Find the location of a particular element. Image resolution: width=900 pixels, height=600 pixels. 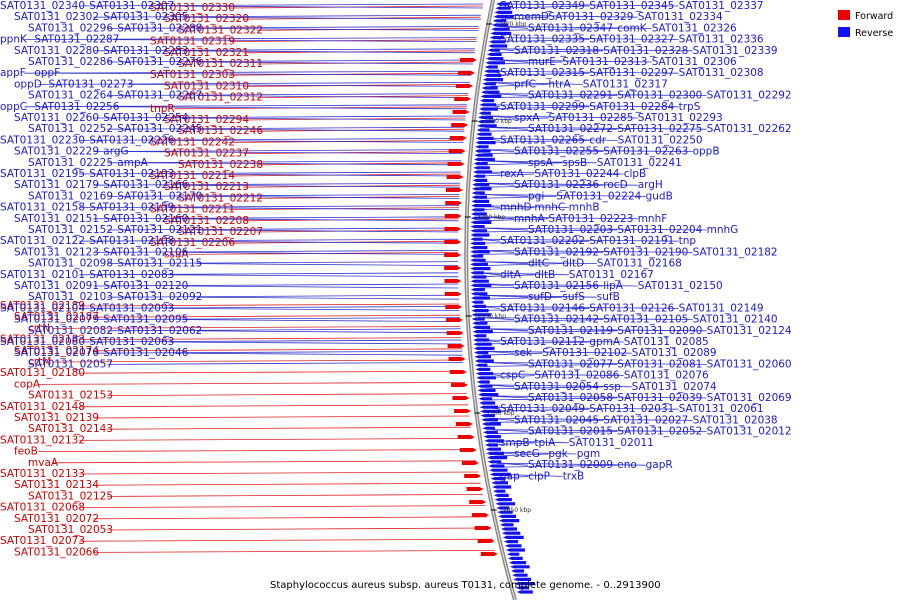

gene-label-sat0131-02299: SAT0131_02299 is located at coordinates (542, 107).